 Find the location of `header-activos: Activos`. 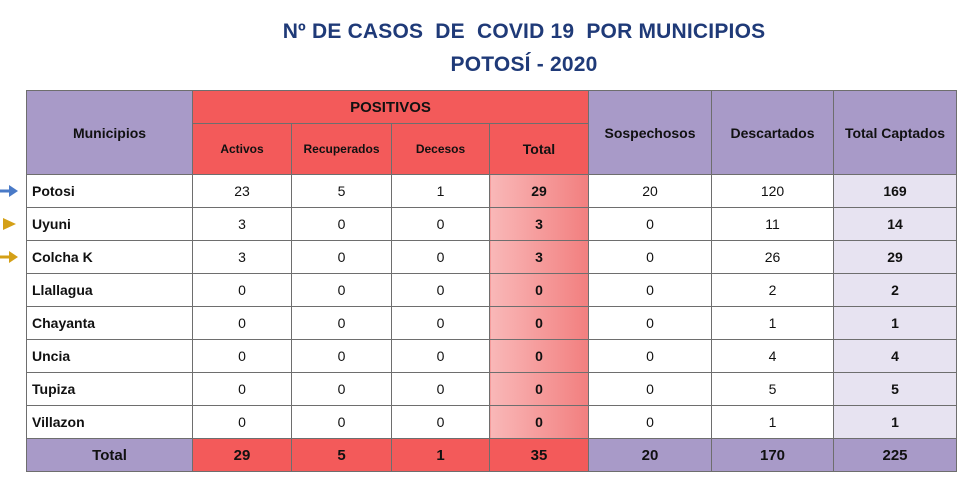

header-activos: Activos is located at coordinates (242, 149).